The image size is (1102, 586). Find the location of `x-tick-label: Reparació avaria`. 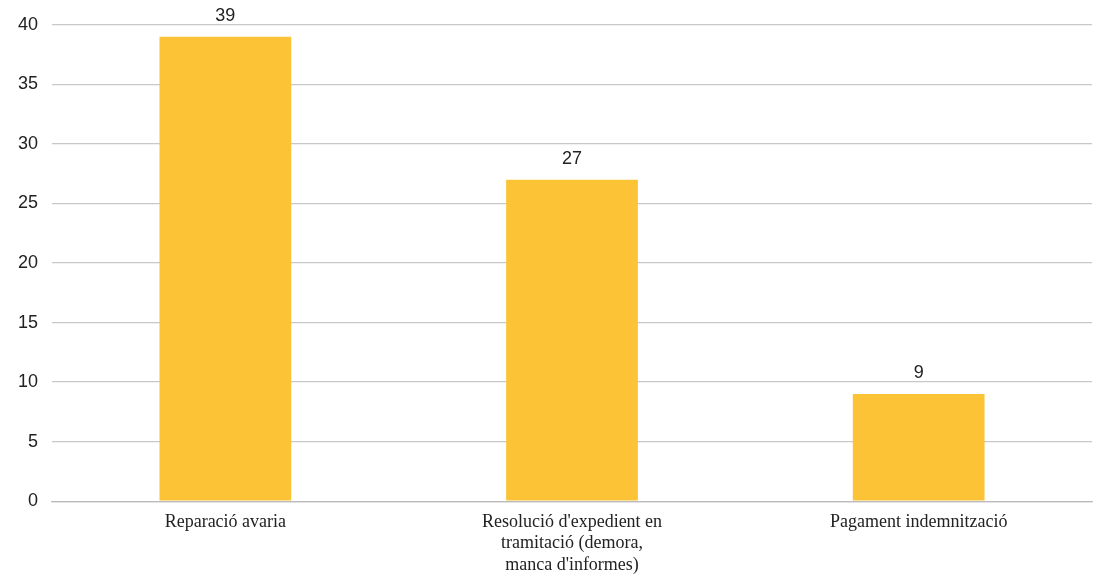

x-tick-label: Reparació avaria is located at coordinates (225, 520).